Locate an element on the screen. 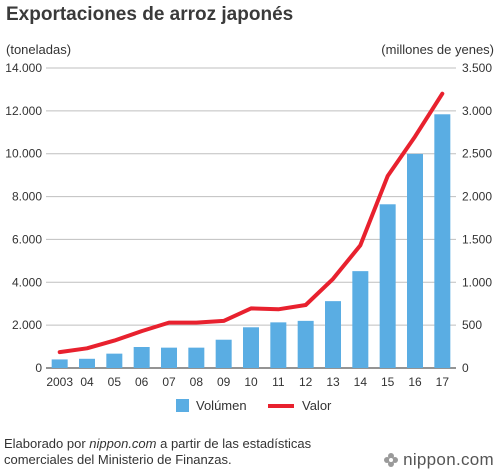 The height and width of the screenshot is (470, 500). left-tick-label: 12.000 is located at coordinates (23, 111).